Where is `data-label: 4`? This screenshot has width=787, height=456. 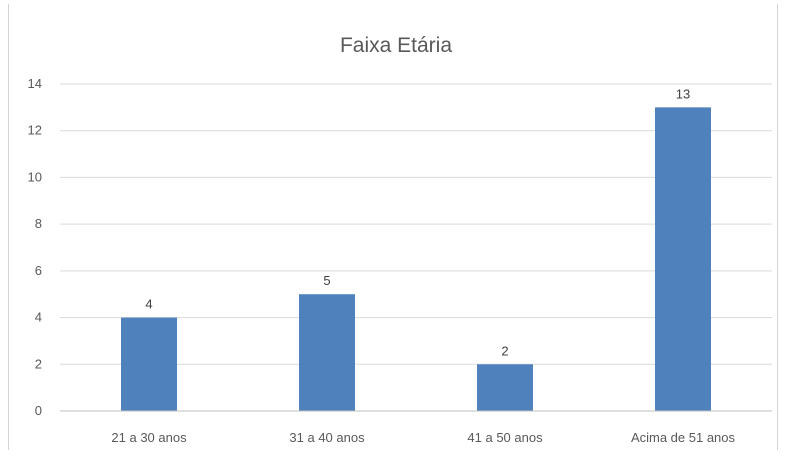 data-label: 4 is located at coordinates (148, 304).